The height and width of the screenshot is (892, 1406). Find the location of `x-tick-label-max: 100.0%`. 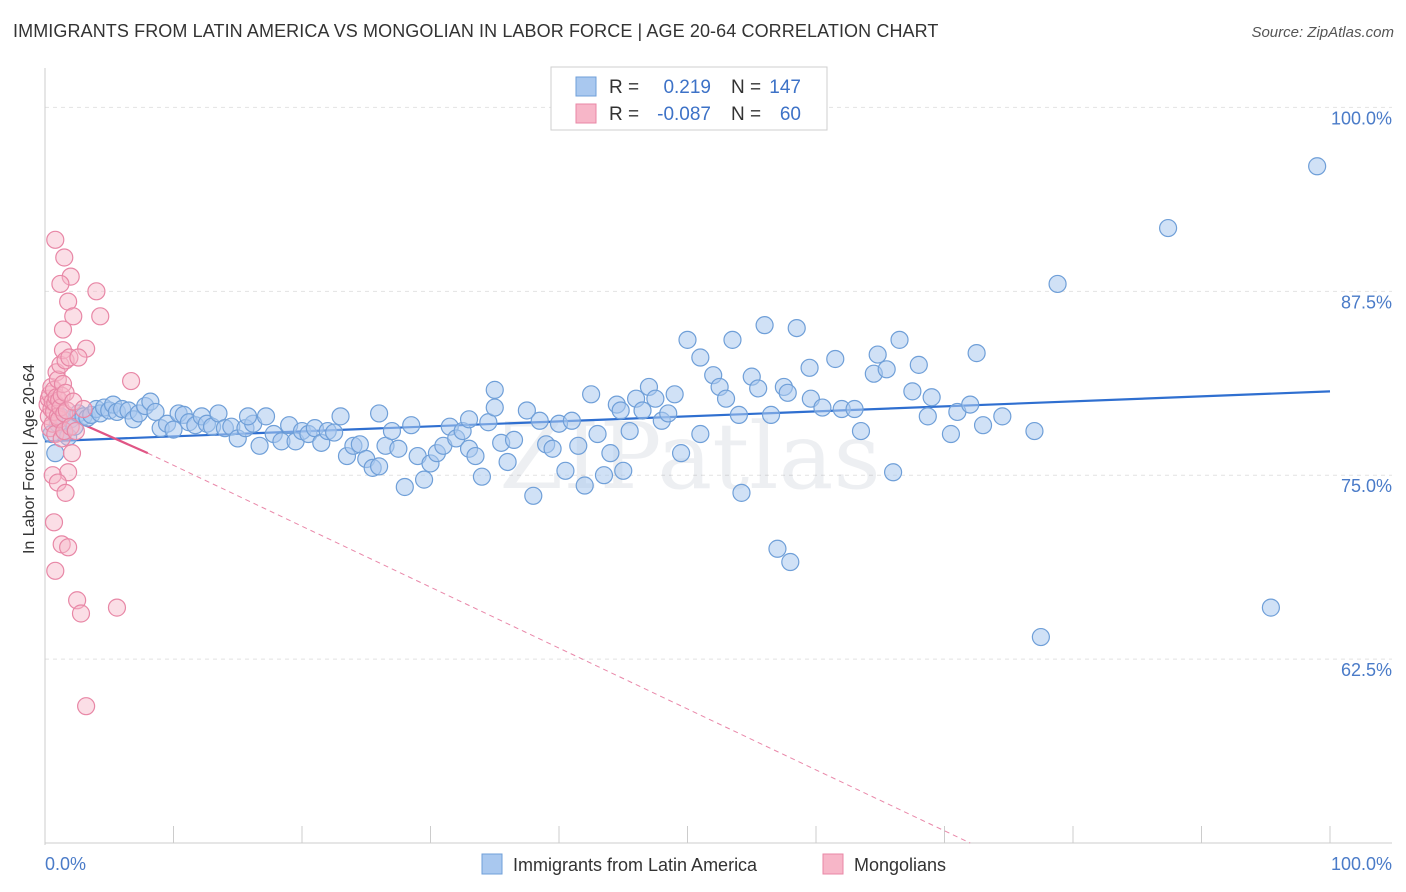

x-tick-label-max: 100.0% is located at coordinates (1361, 864).